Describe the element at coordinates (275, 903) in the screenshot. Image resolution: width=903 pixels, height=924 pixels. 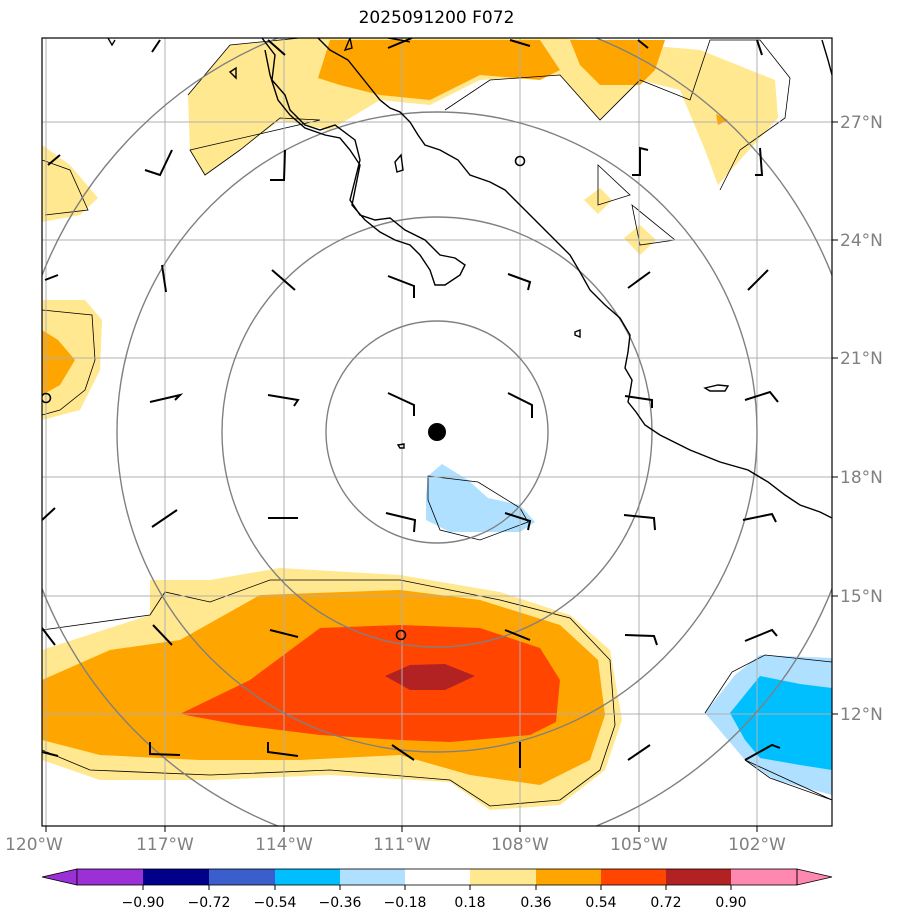
I see `colorbar-tick-label: −0.54` at that location.